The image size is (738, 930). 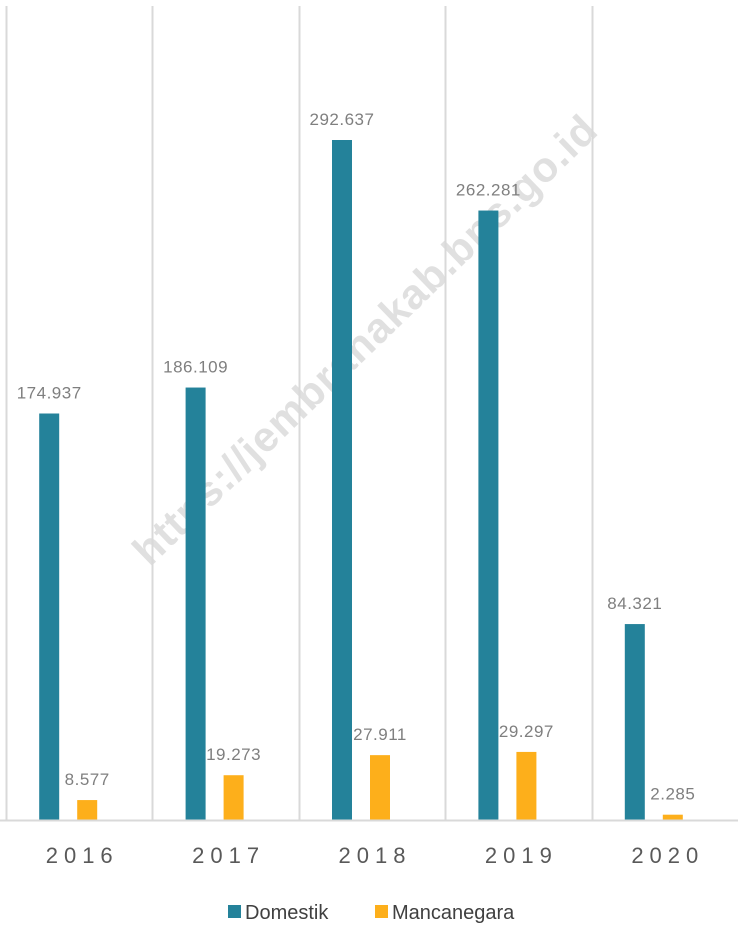 What do you see at coordinates (87, 810) in the screenshot?
I see `bar-mancanegara-2016` at bounding box center [87, 810].